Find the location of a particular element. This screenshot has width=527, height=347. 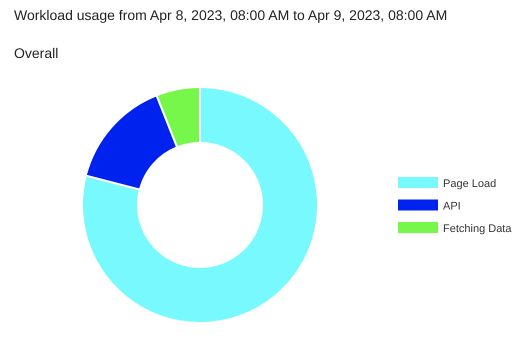

legend-label: Page Load is located at coordinates (469, 184).